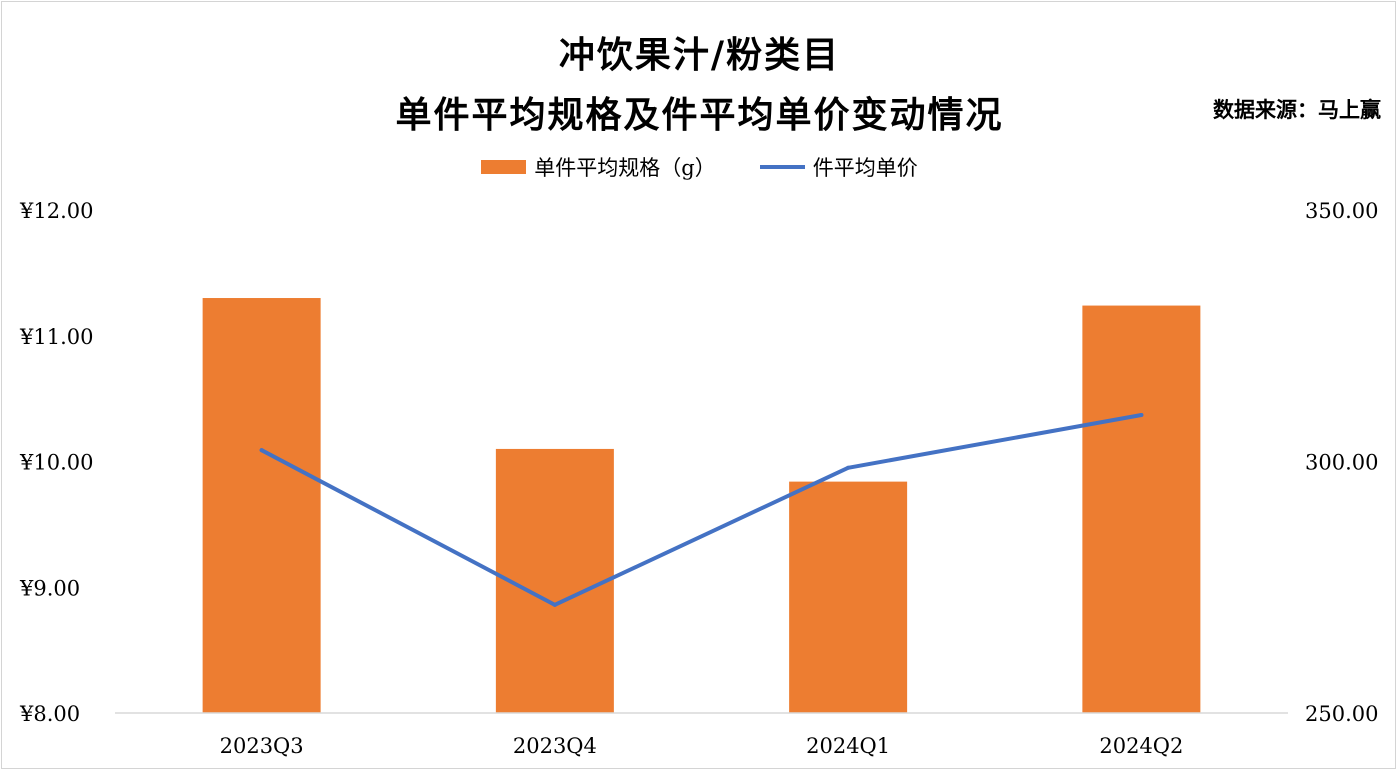 The width and height of the screenshot is (1399, 772). Describe the element at coordinates (848, 746) in the screenshot. I see `x-axis-tick-label: 2024Q1` at that location.